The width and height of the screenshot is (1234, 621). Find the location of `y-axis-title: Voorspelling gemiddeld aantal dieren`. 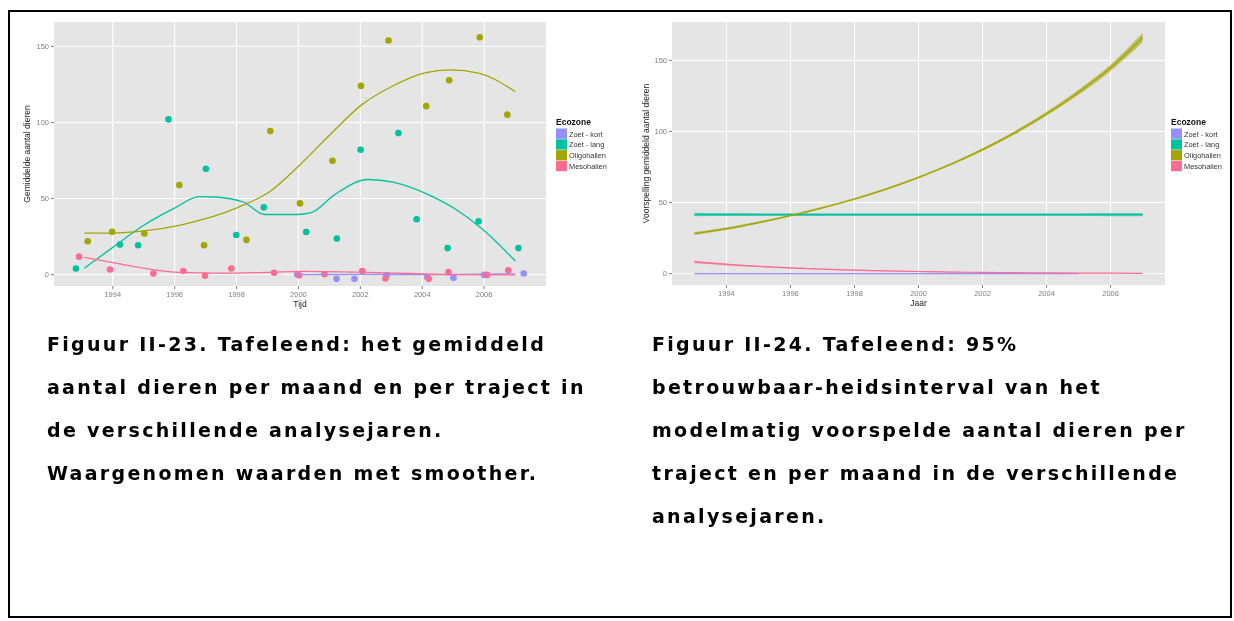

y-axis-title: Voorspelling gemiddeld aantal dieren is located at coordinates (646, 153).